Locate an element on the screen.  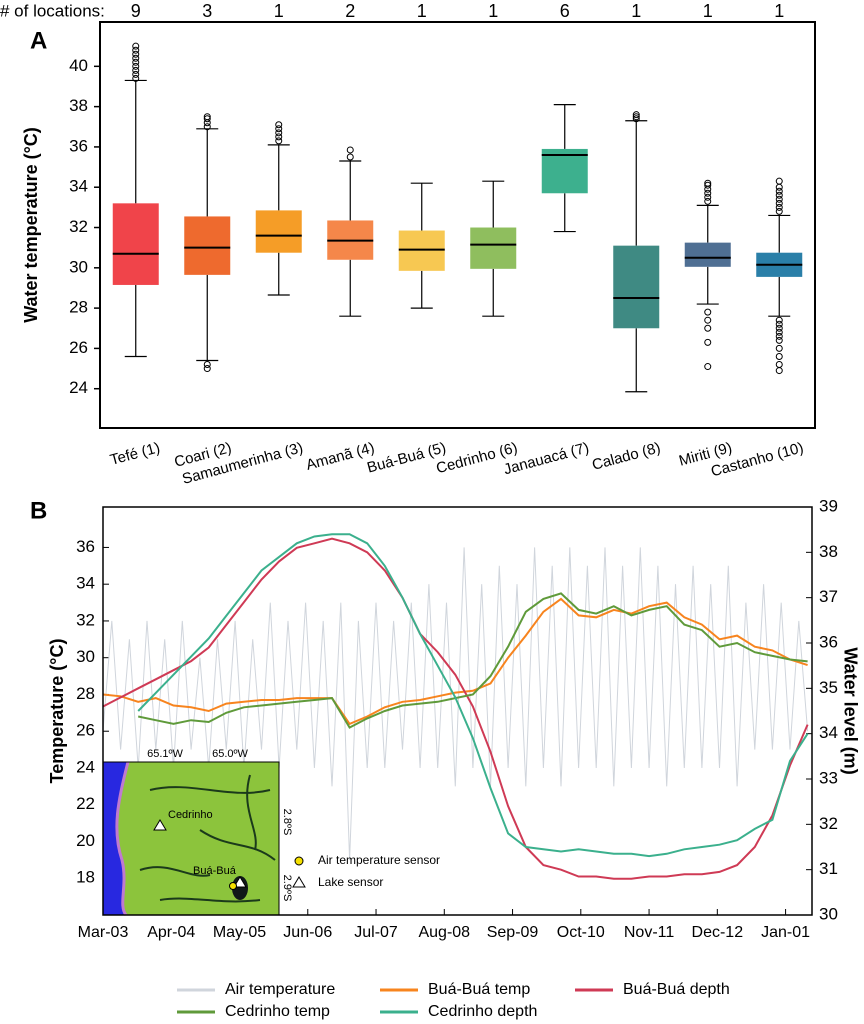
y2-tick-label: 39 is located at coordinates (828, 505).